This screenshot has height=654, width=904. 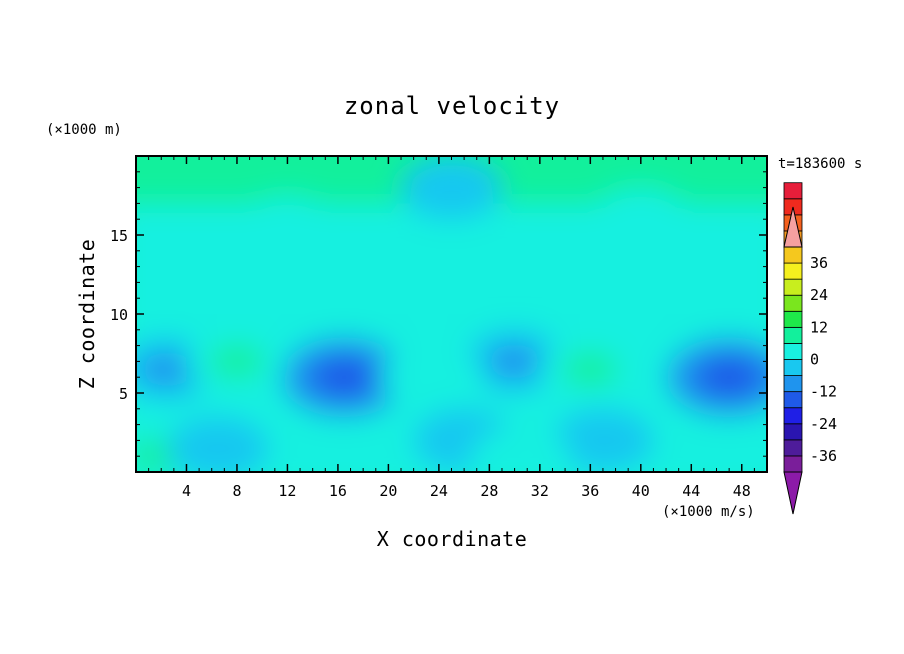 What do you see at coordinates (123, 394) in the screenshot?
I see `y-tick-label: 5` at bounding box center [123, 394].